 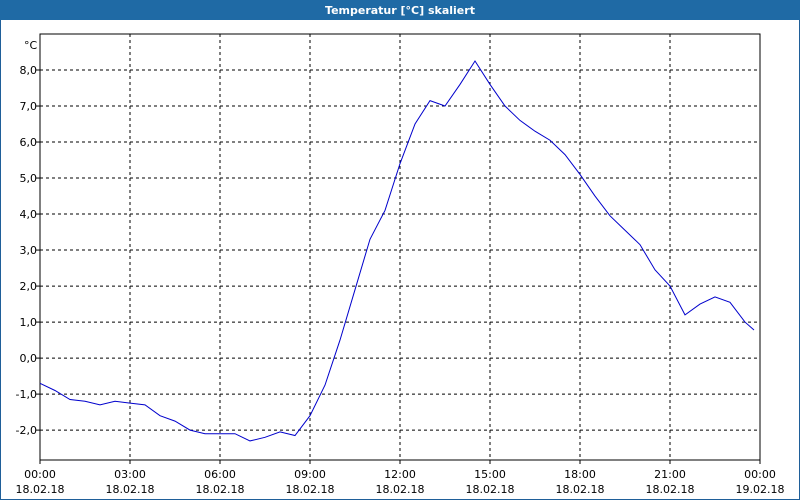 I want to click on x-tick-label: 12:00 18.02.18, so click(x=400, y=482).